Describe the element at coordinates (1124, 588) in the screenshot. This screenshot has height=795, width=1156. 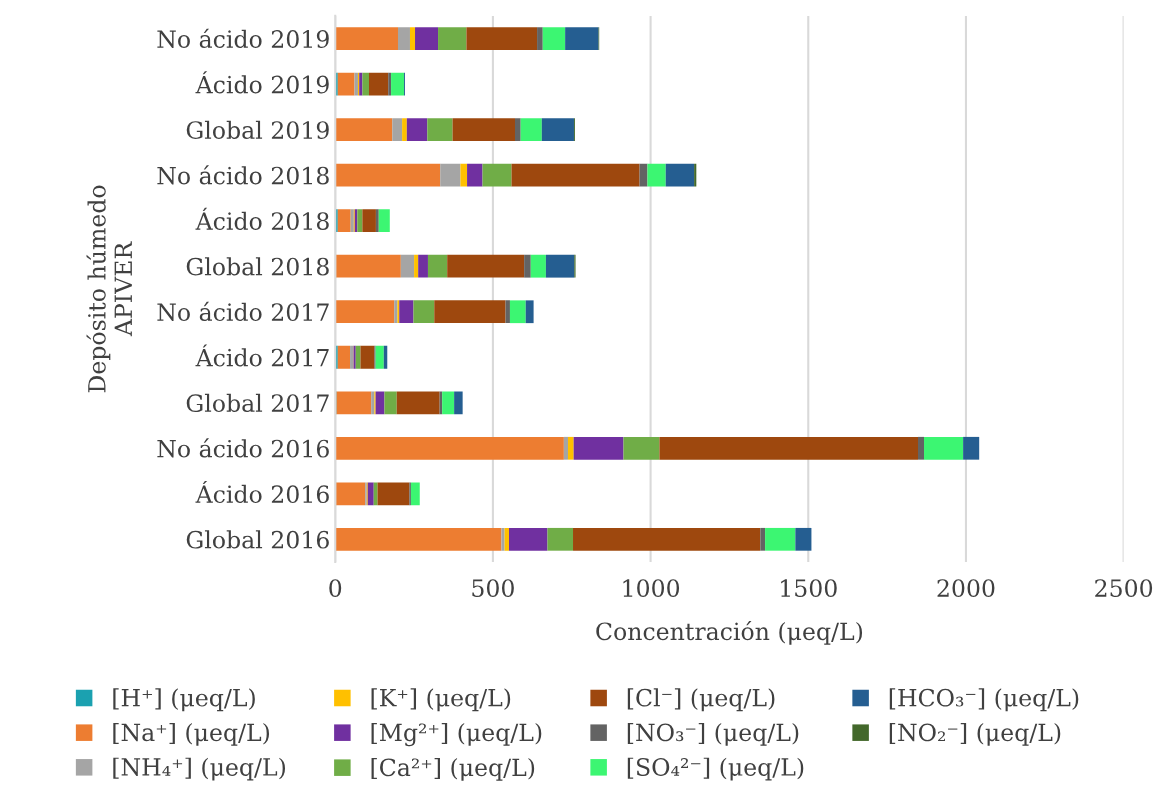
I see `x-tick-label: 2500` at that location.